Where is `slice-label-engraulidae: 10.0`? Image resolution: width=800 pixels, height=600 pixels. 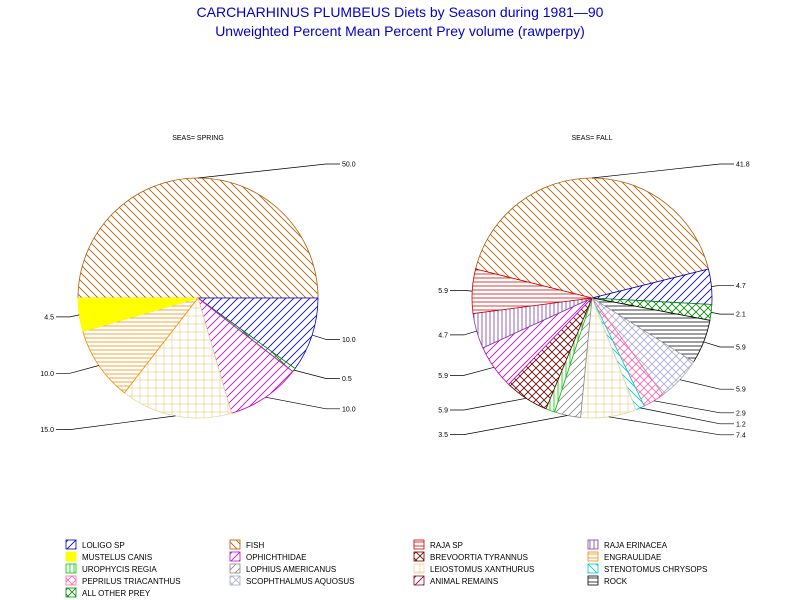
slice-label-engraulidae: 10.0 is located at coordinates (47, 374).